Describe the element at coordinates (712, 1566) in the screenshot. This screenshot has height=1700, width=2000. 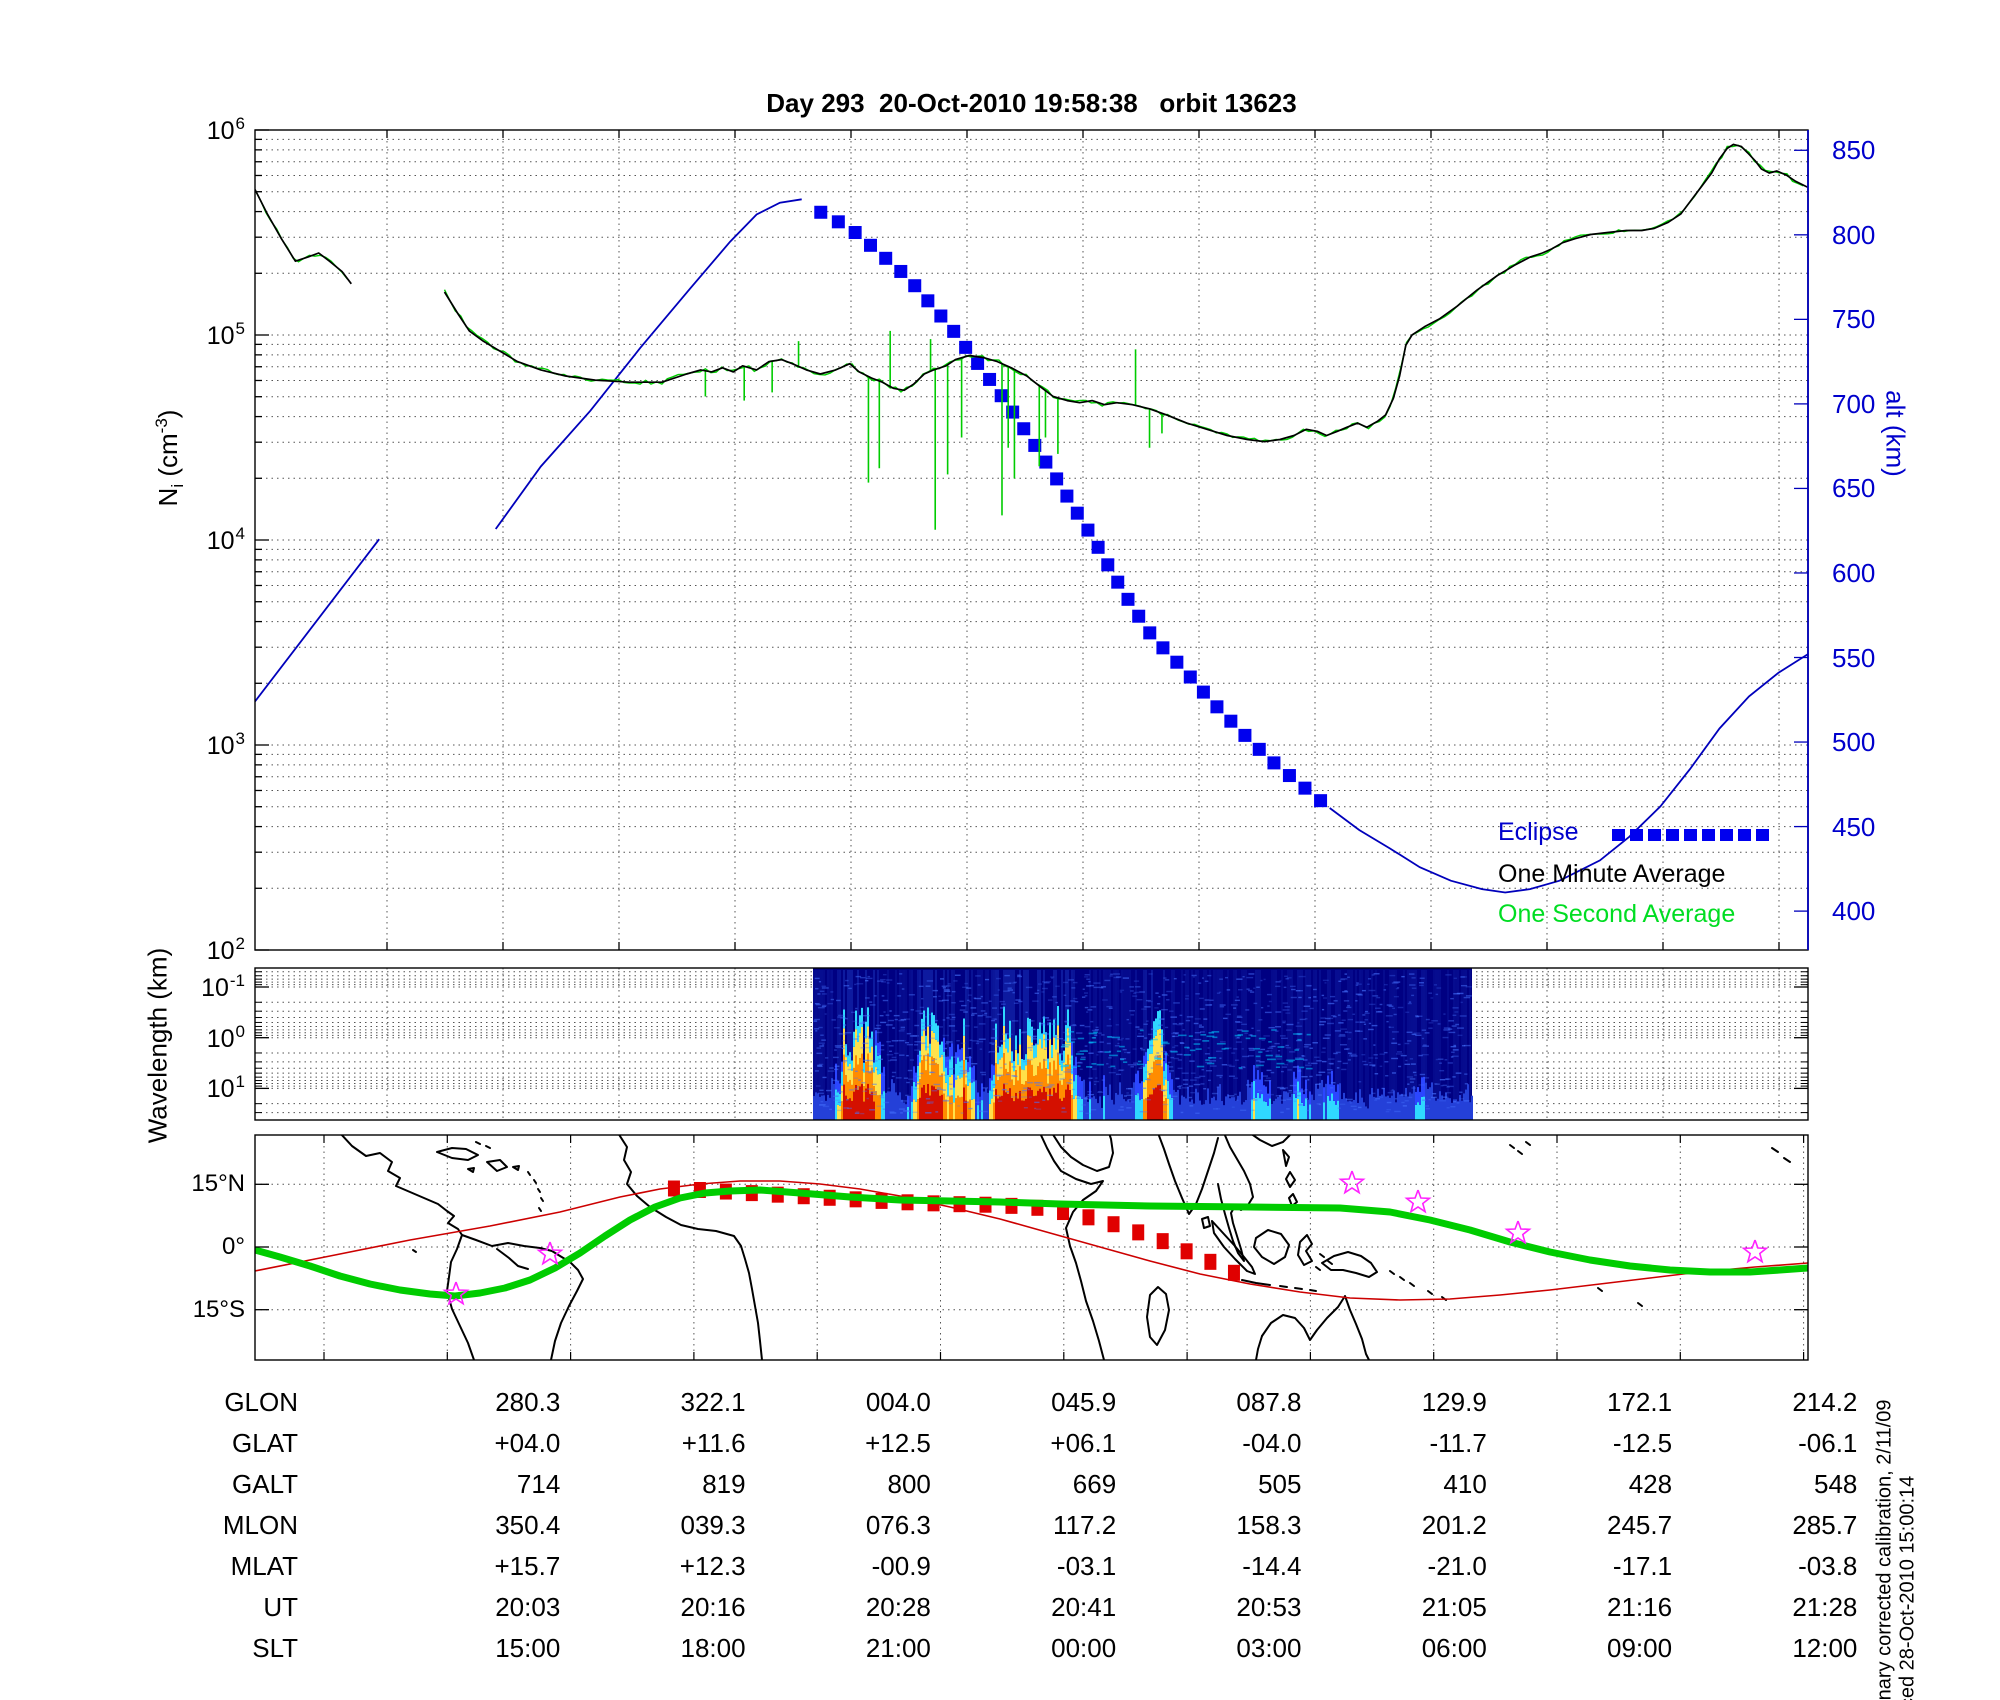
I see `table-cell: +12.3` at that location.